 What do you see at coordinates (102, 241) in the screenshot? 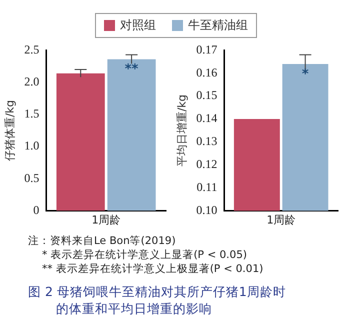
I see `text: 注：资料来自Le Bon等(2019)` at bounding box center [102, 241].